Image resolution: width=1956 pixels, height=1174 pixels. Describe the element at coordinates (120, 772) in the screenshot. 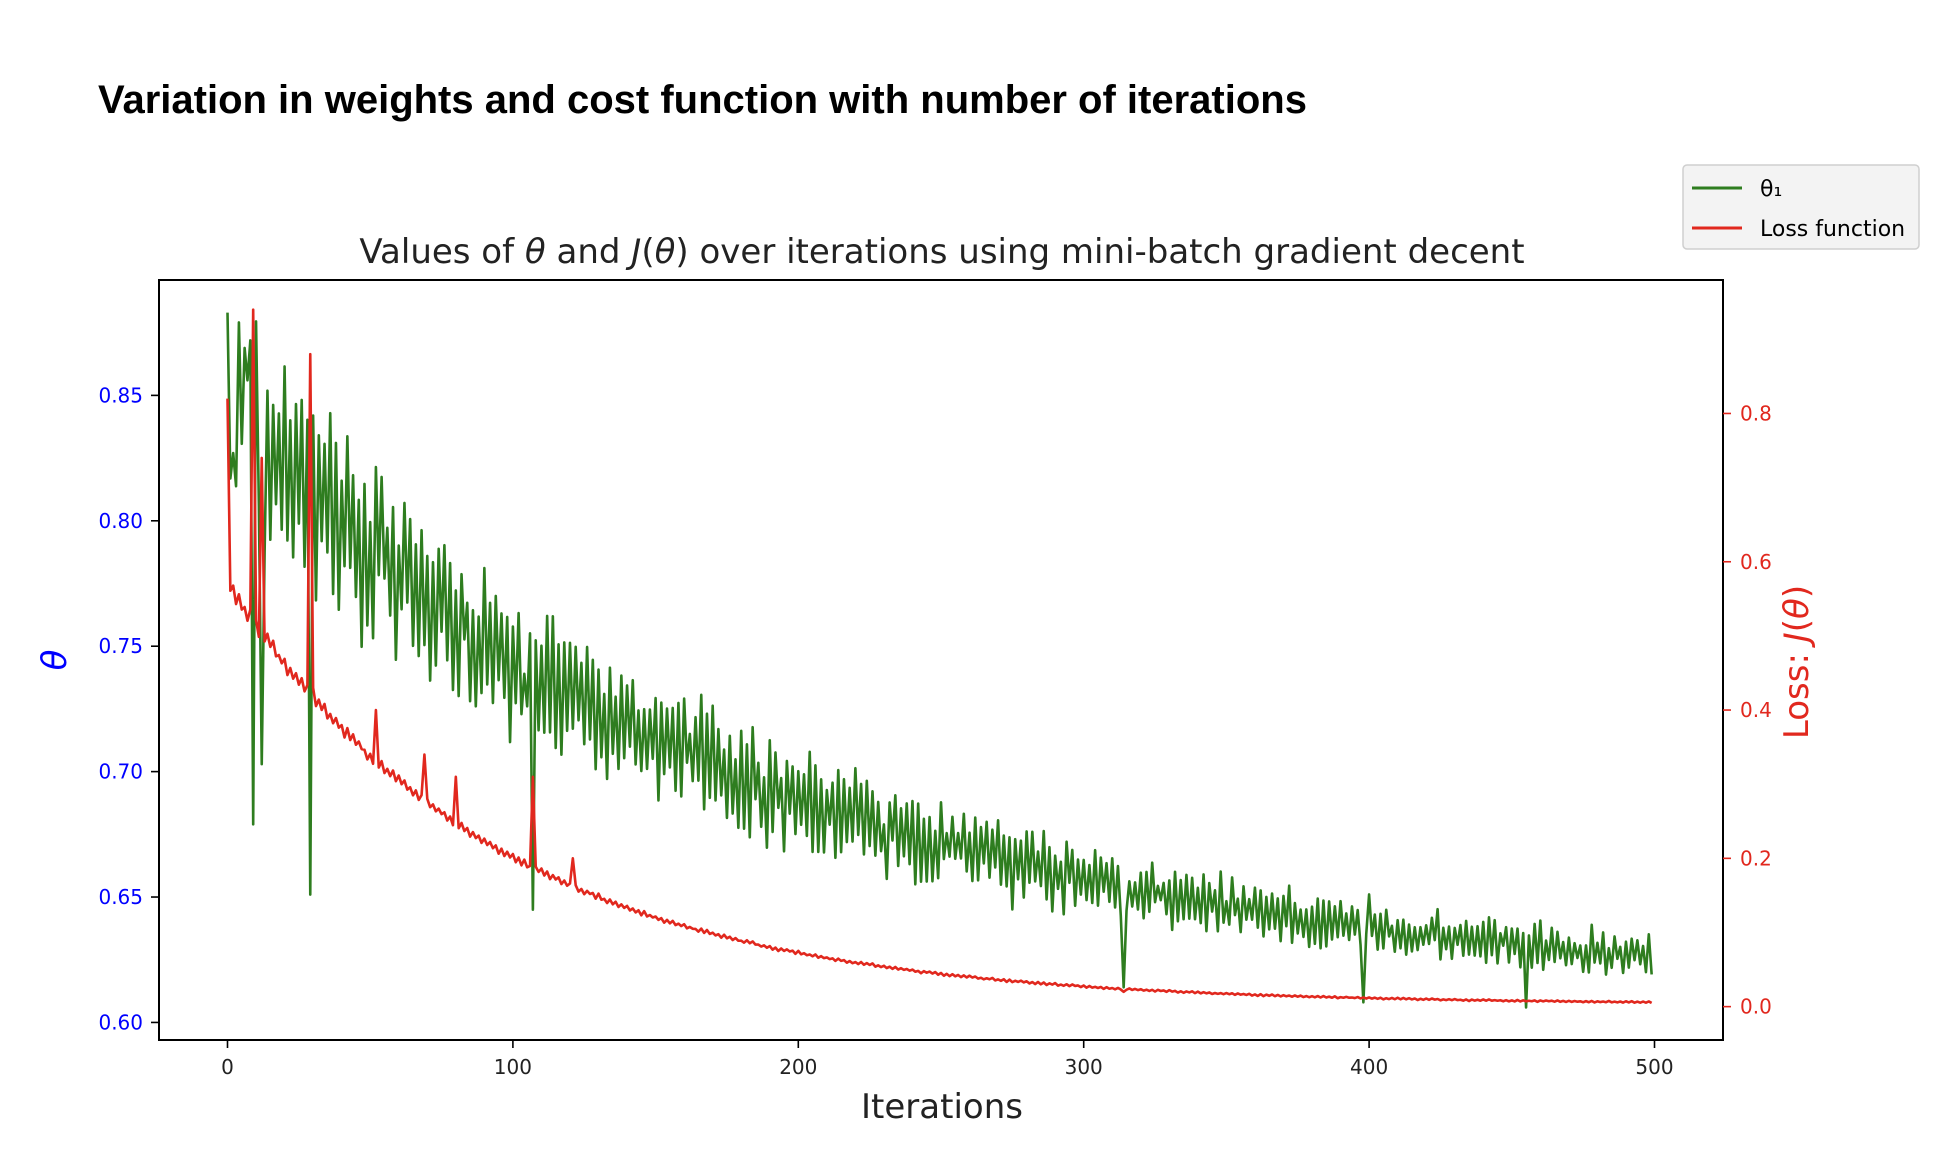

I see `left-tick-label: 0.70` at that location.